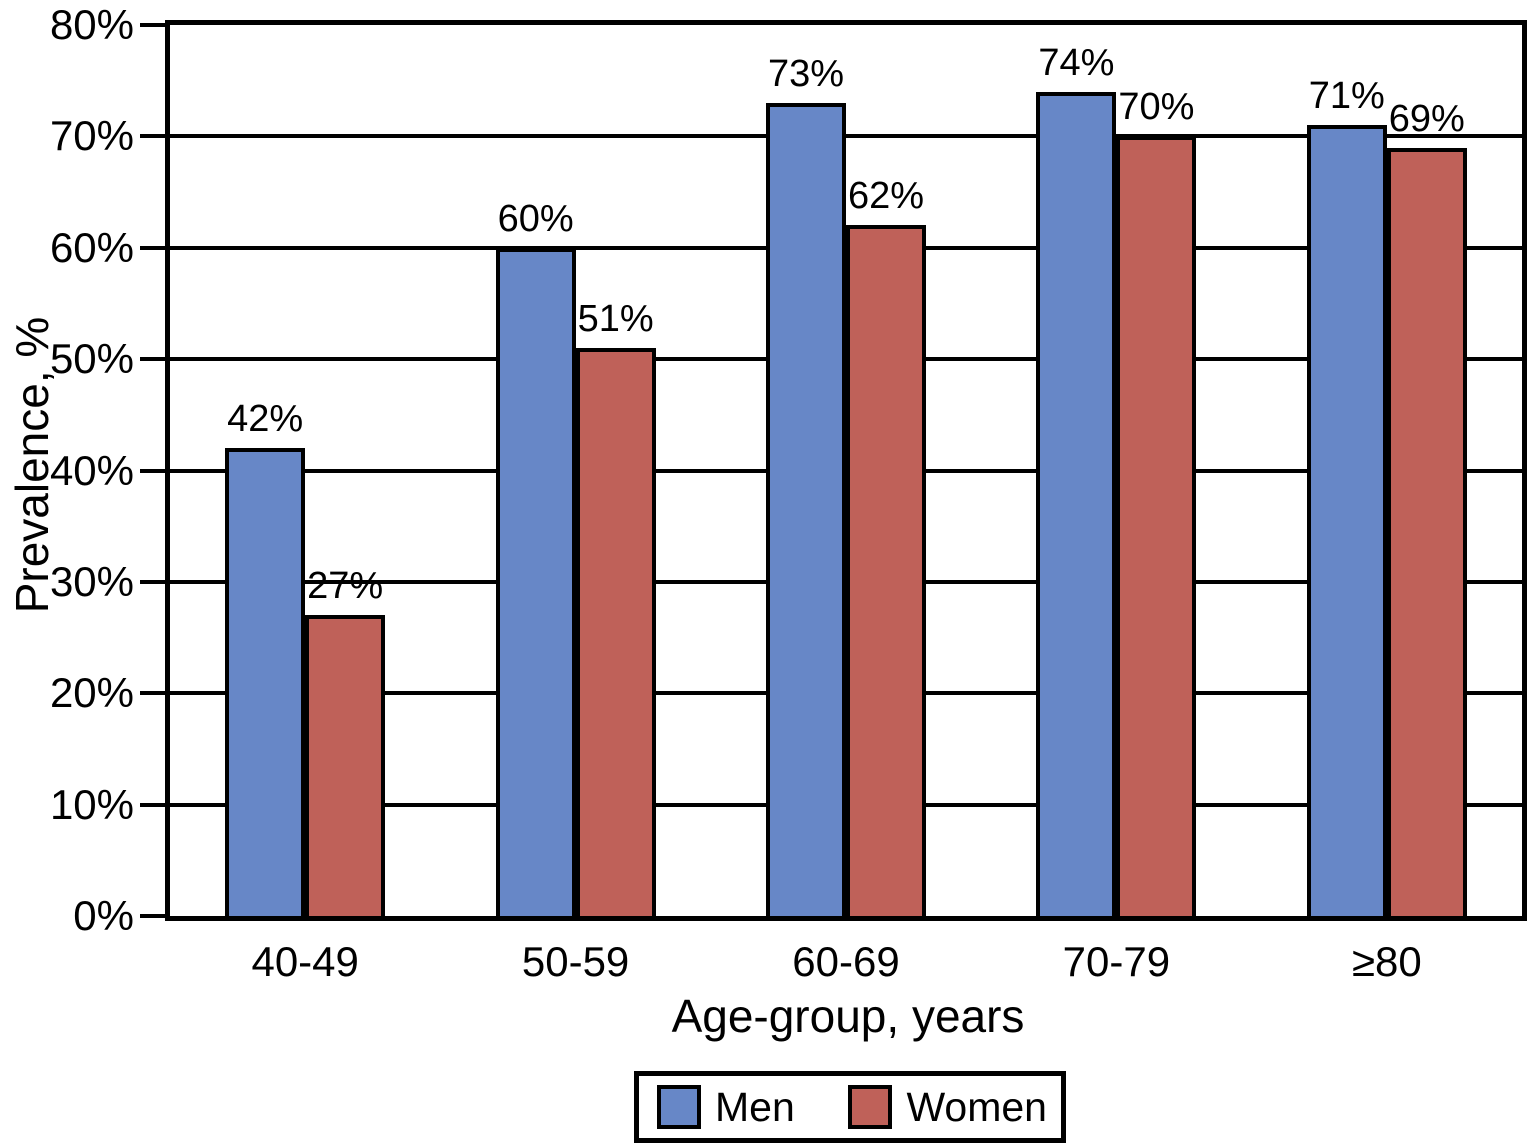 This screenshot has width=1535, height=1146. Describe the element at coordinates (846, 961) in the screenshot. I see `x-axis-category-label-2: 60-69` at that location.